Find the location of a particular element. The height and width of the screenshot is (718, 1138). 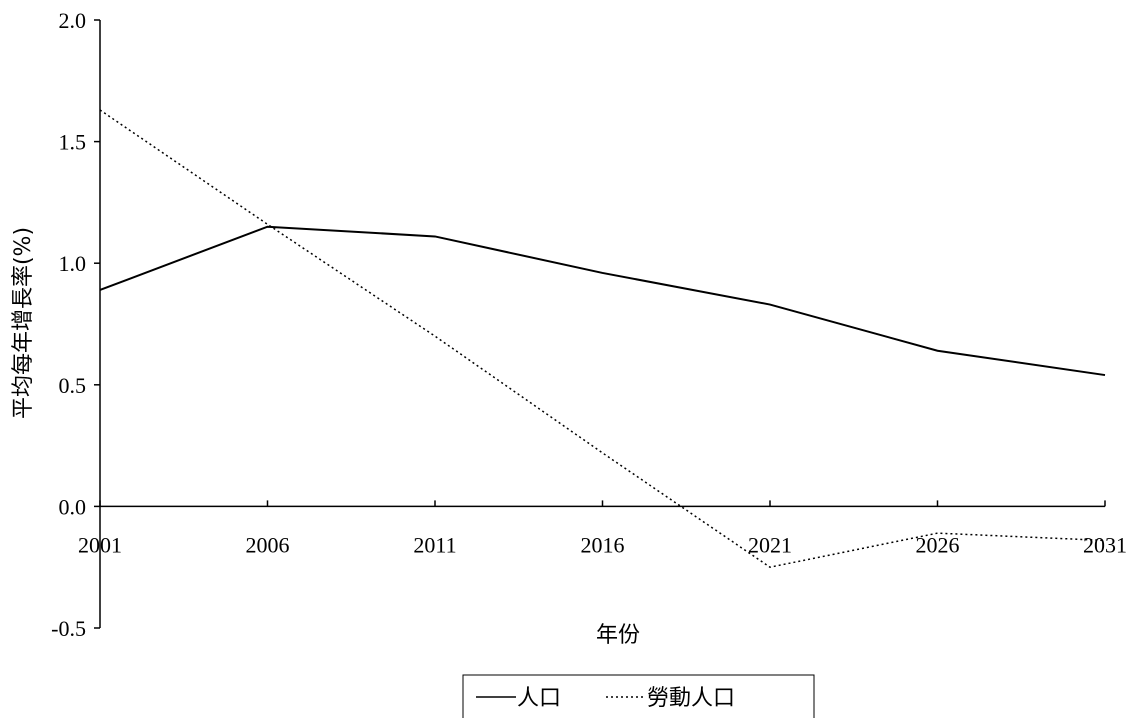

y-tick-label: 0.0 is located at coordinates (73, 506).